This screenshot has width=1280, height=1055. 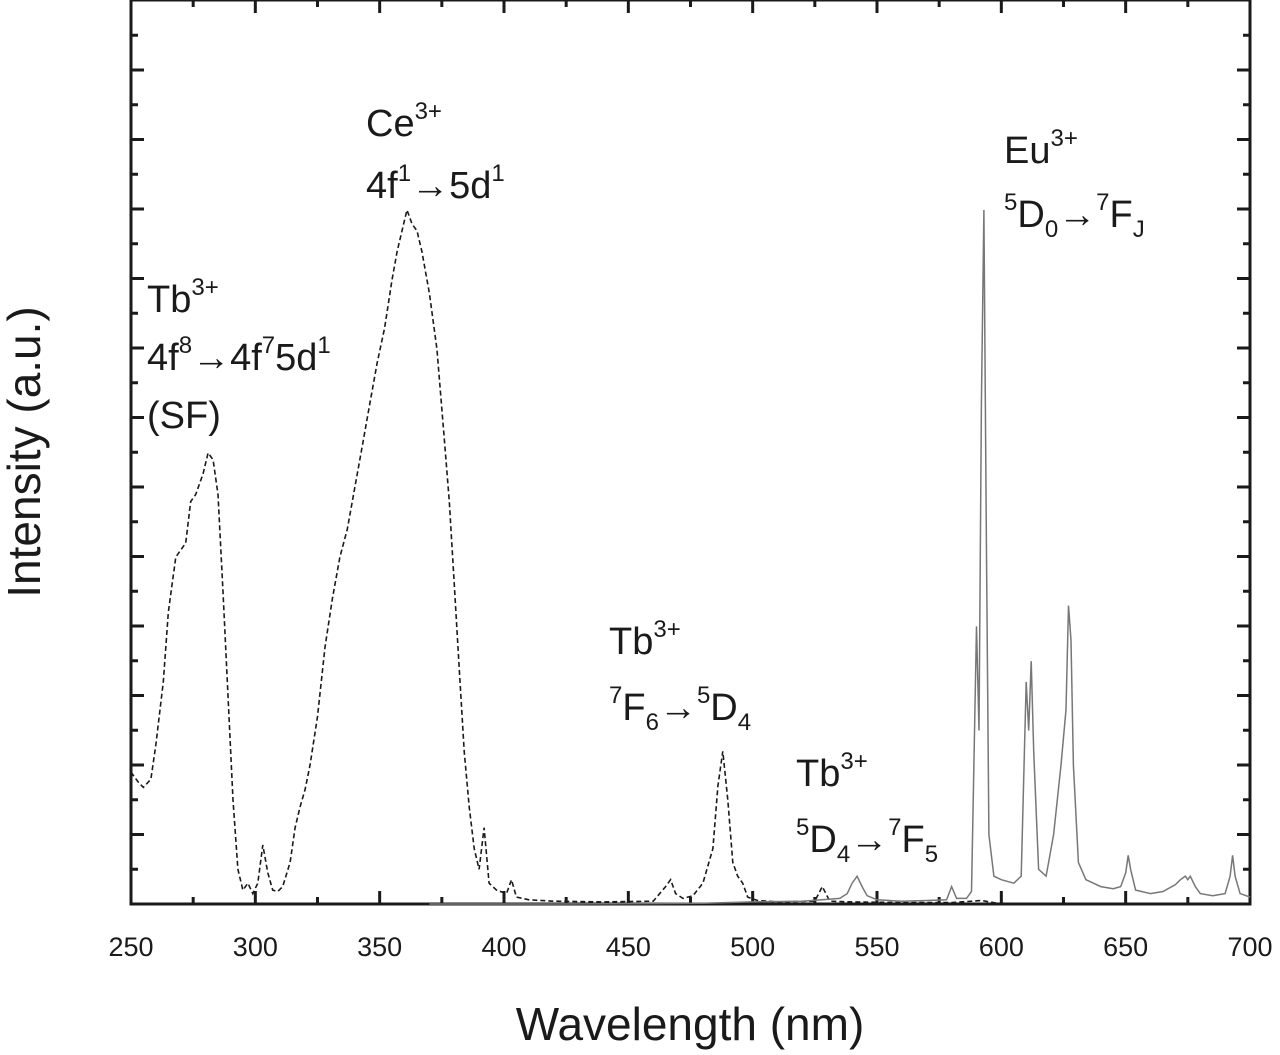 I want to click on x-tick-label: 300, so click(x=255, y=947).